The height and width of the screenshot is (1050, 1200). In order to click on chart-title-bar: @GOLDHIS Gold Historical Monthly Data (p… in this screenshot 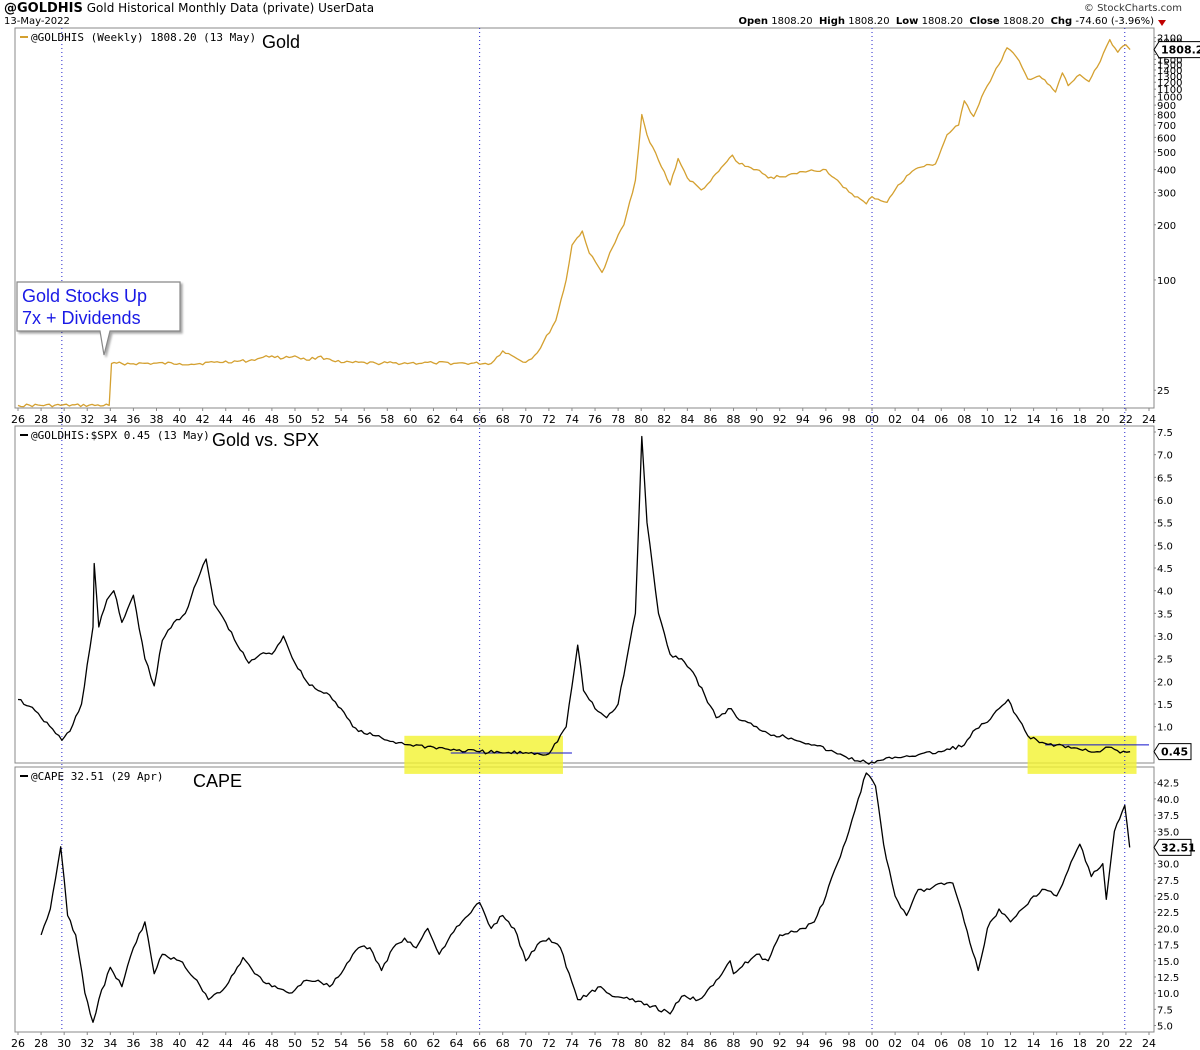, I will do `click(189, 8)`.